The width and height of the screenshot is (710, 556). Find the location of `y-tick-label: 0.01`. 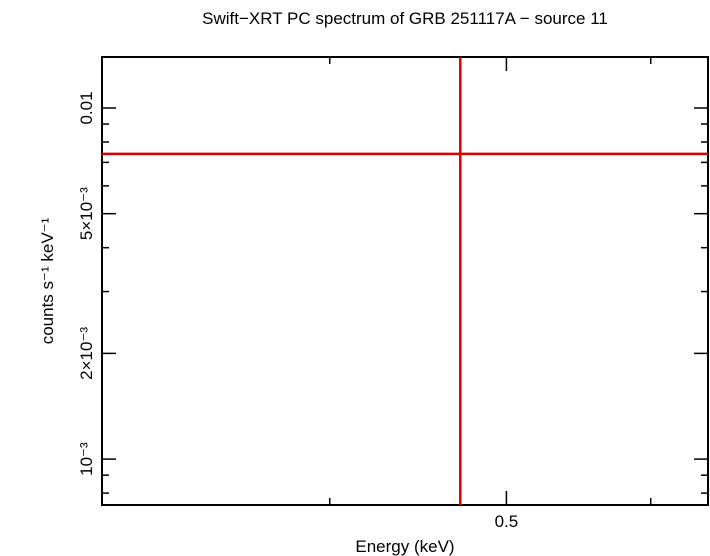

y-tick-label: 0.01 is located at coordinates (86, 107).